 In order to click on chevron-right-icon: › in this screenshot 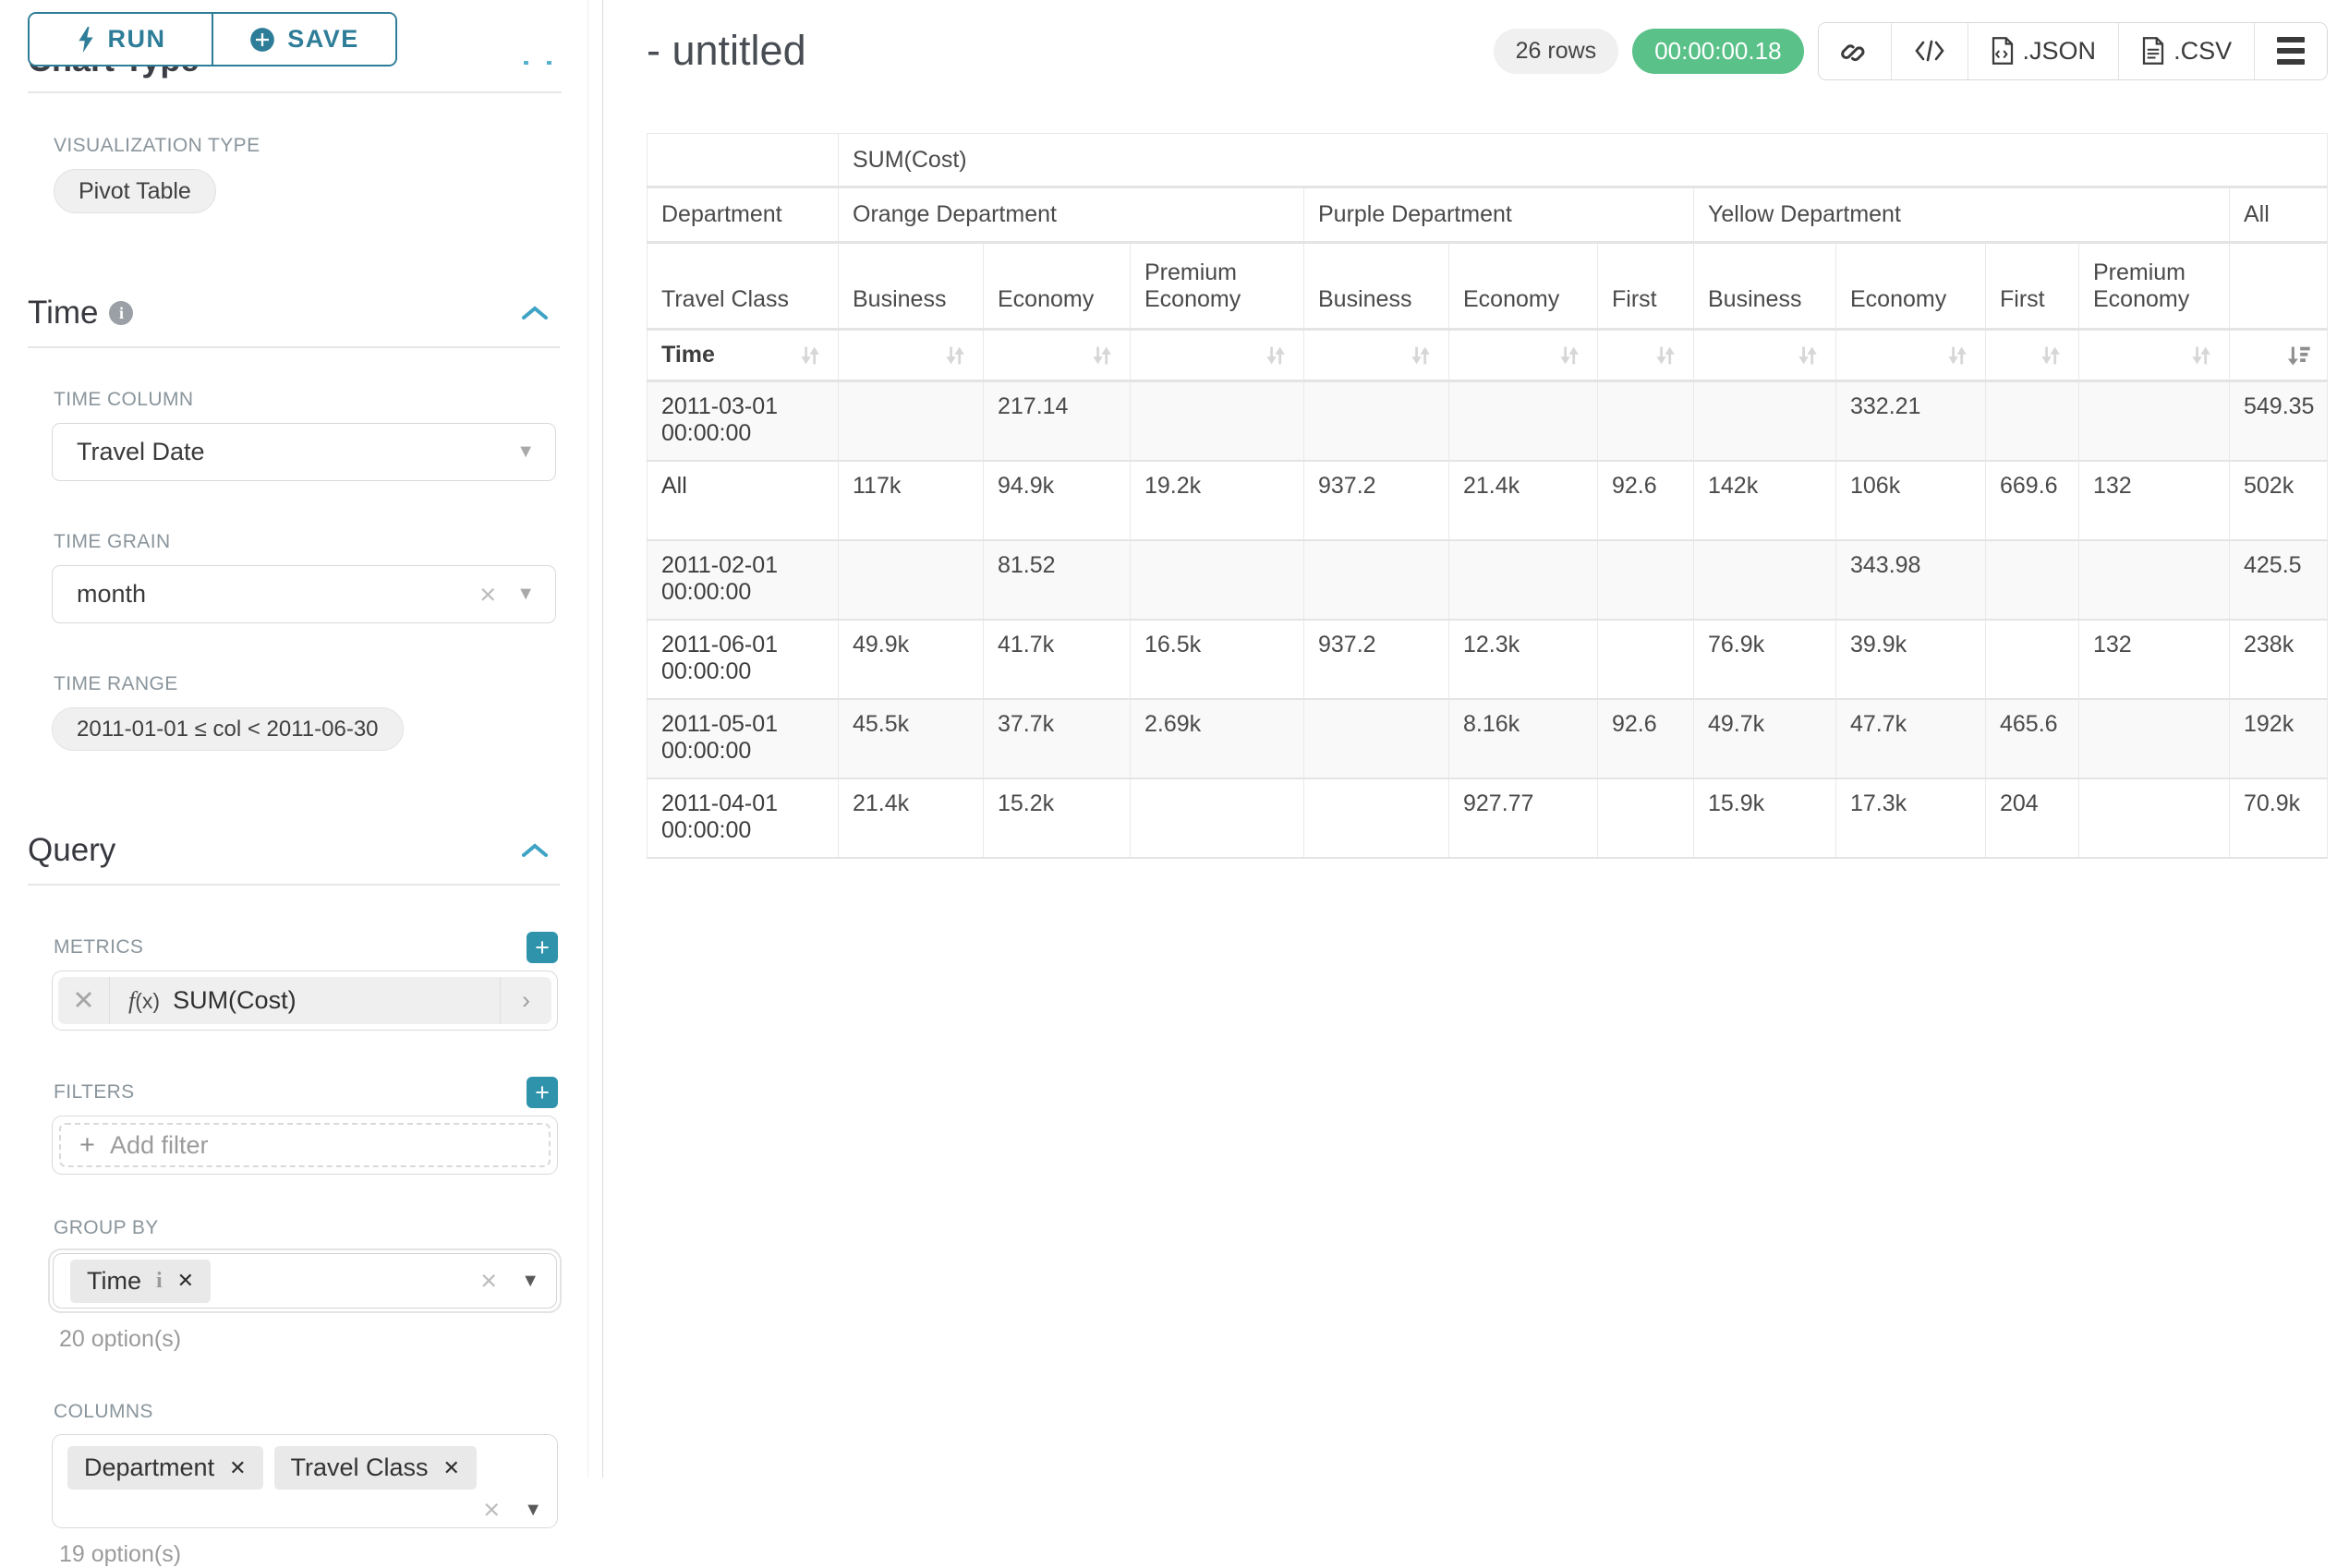, I will do `click(525, 1000)`.